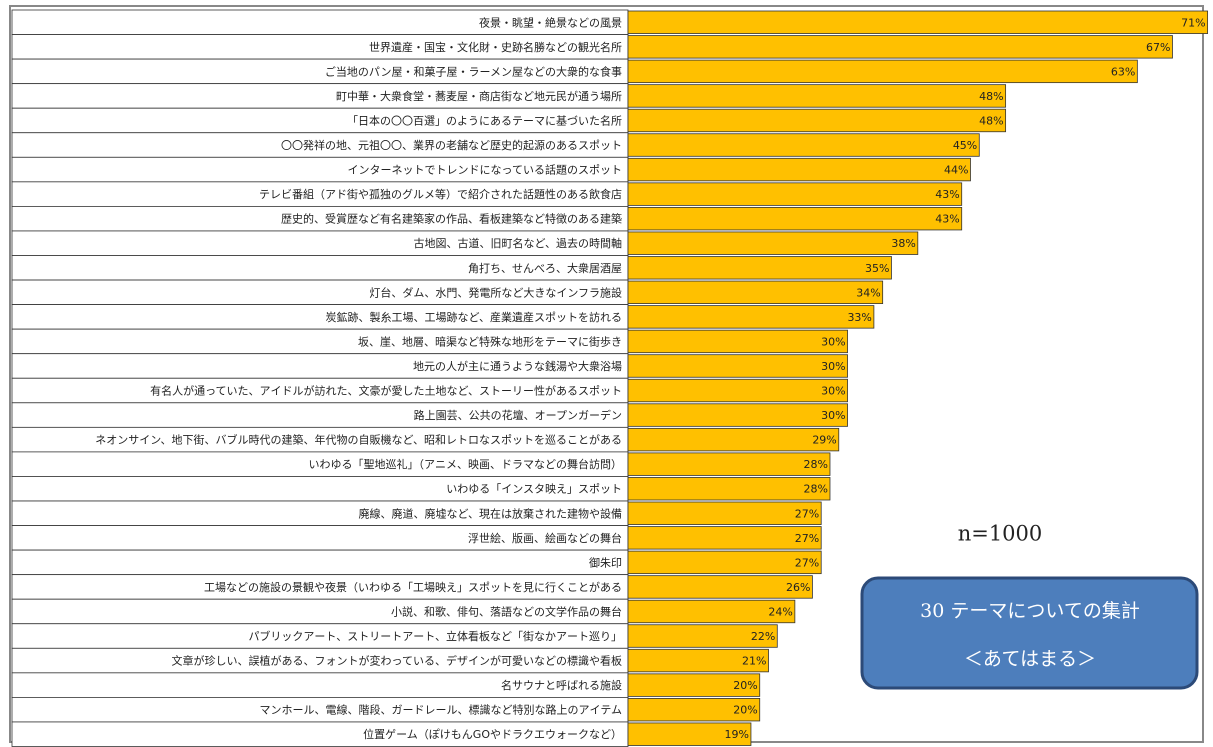 This screenshot has height=747, width=1213. What do you see at coordinates (736, 734) in the screenshot?
I see `value-label: 19%` at bounding box center [736, 734].